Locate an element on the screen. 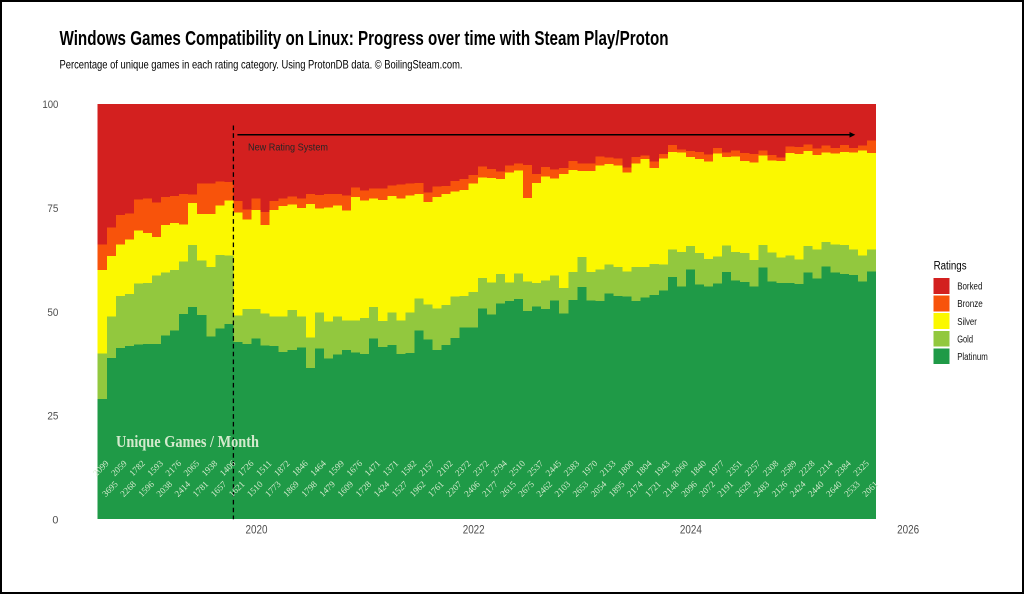 This screenshot has height=594, width=1024. svg-text: Platinum is located at coordinates (972, 357).